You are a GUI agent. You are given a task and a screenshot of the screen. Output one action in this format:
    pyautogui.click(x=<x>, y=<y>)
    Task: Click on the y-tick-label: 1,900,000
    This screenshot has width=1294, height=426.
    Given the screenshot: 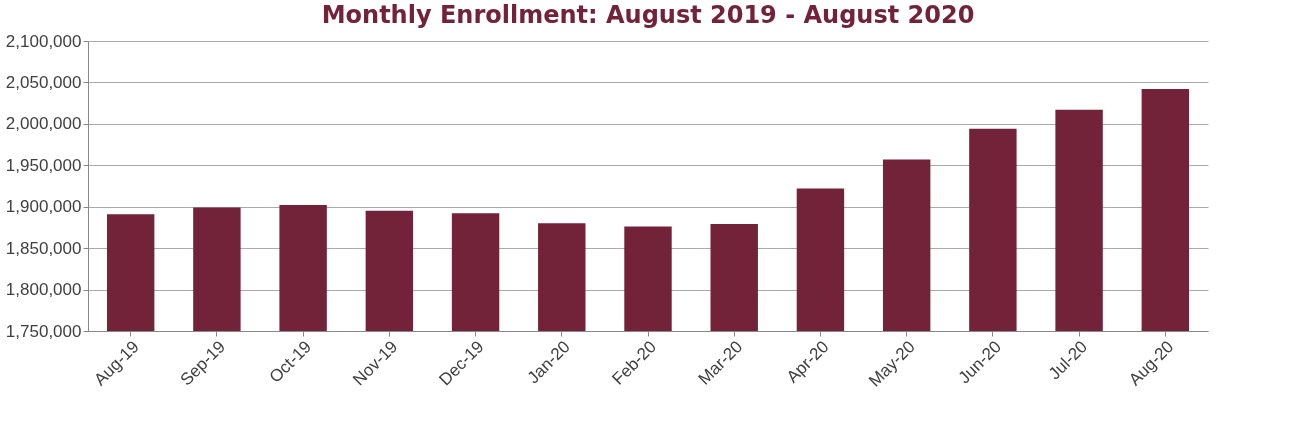 What is the action you would take?
    pyautogui.click(x=43, y=207)
    